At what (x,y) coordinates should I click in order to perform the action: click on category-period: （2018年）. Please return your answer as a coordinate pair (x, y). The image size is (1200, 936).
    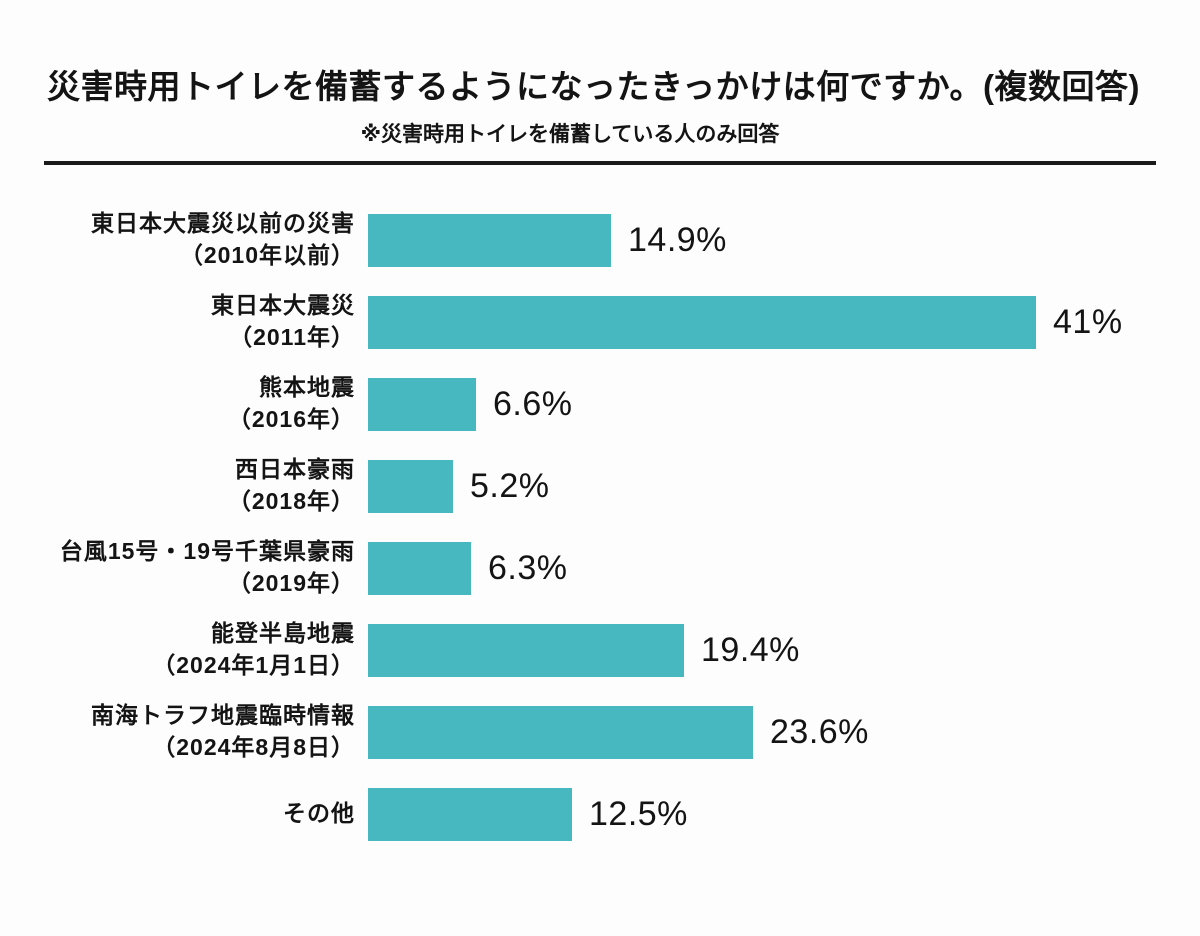
    Looking at the image, I should click on (291, 501).